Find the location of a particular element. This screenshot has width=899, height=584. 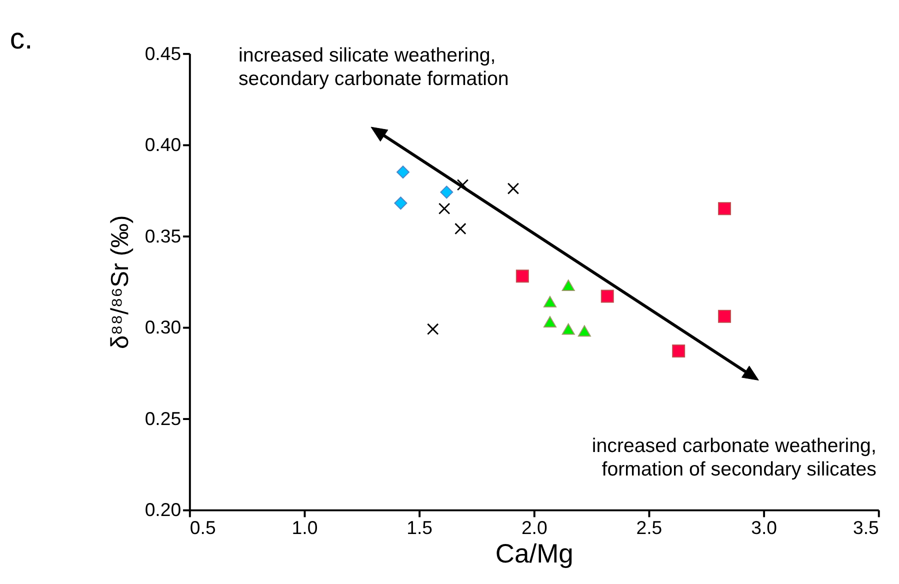

y-tick-label: 0.40 is located at coordinates (163, 145).